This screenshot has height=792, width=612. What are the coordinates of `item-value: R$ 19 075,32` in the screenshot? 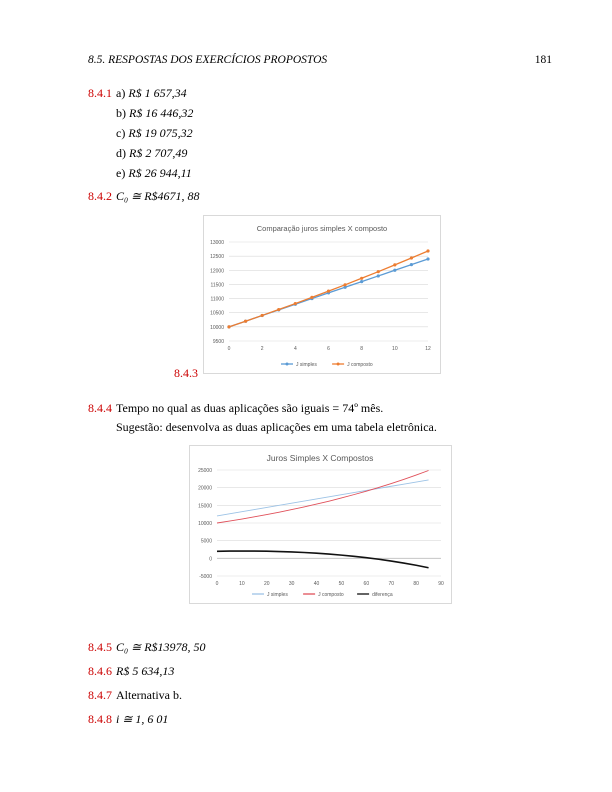 It's located at (160, 133).